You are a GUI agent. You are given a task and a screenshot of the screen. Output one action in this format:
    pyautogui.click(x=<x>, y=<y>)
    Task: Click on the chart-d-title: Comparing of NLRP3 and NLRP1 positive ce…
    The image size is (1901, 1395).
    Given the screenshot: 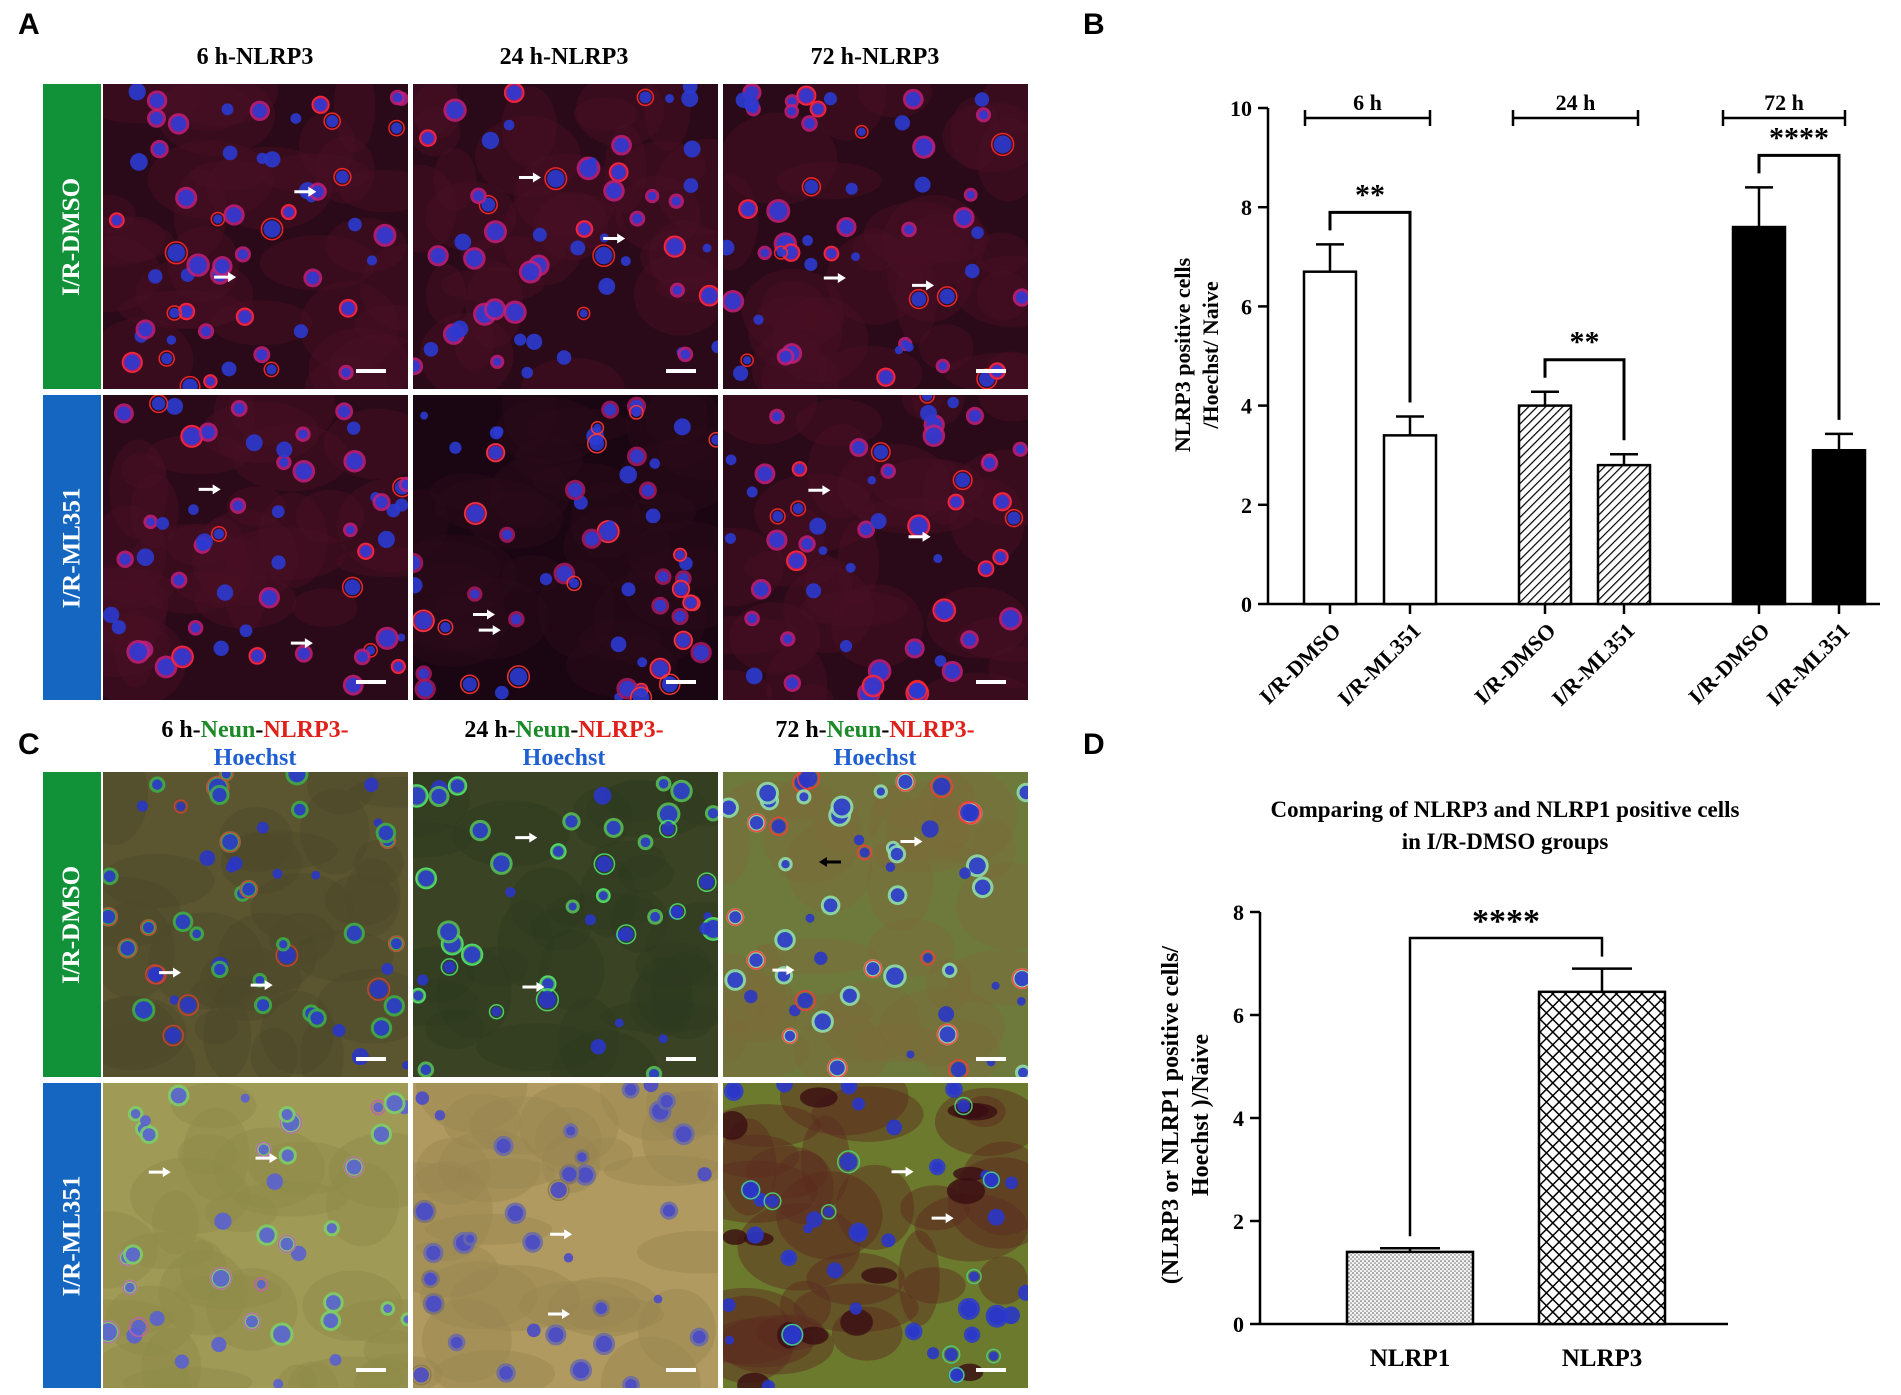 What is the action you would take?
    pyautogui.click(x=1505, y=825)
    